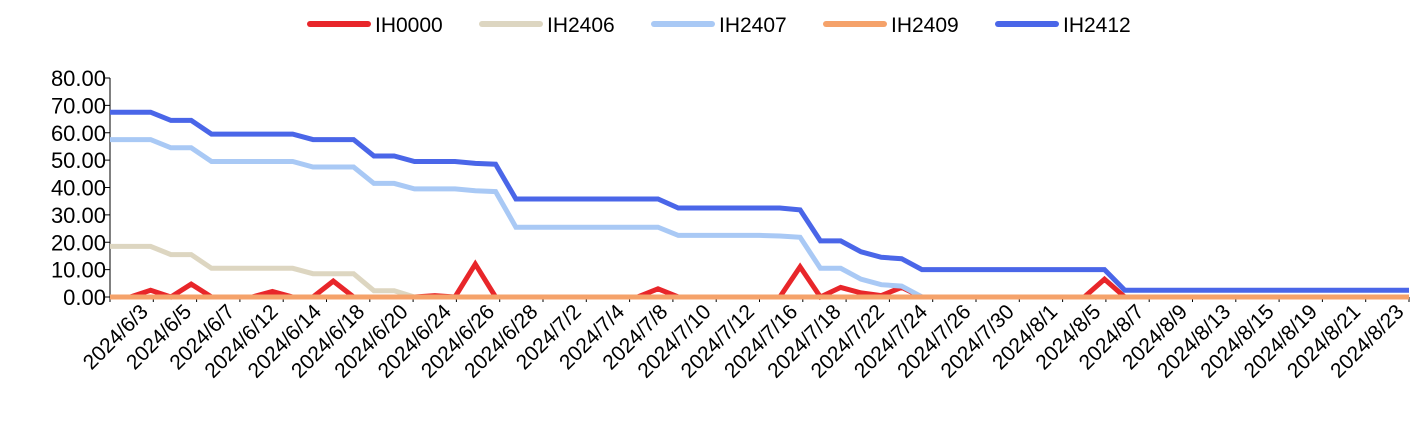 The image size is (1419, 426). What do you see at coordinates (78, 270) in the screenshot?
I see `y-tick-label: 10.00` at bounding box center [78, 270].